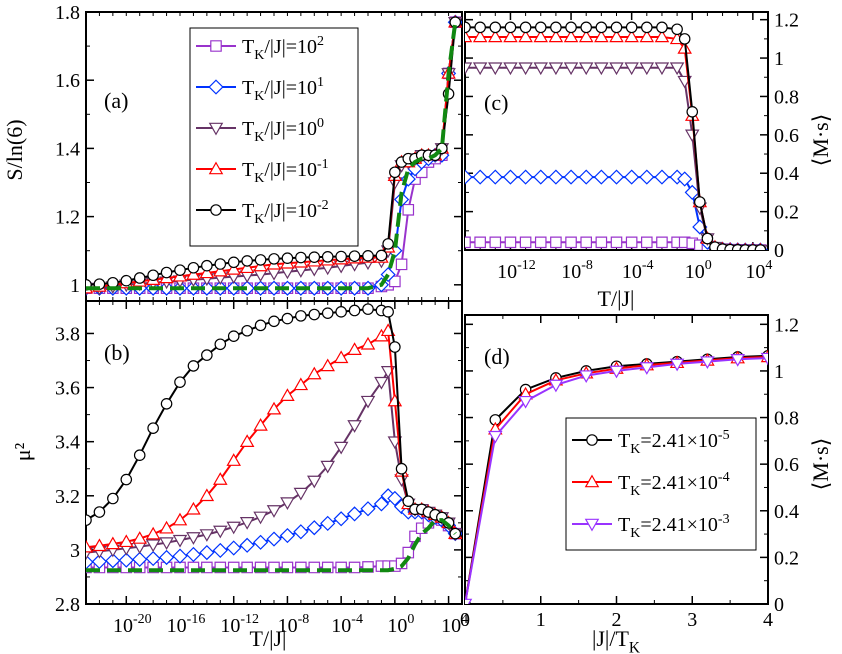 This screenshot has height=654, width=842. Describe the element at coordinates (577, 270) in the screenshot. I see `xtick-label-c: 10⁻⁸` at that location.